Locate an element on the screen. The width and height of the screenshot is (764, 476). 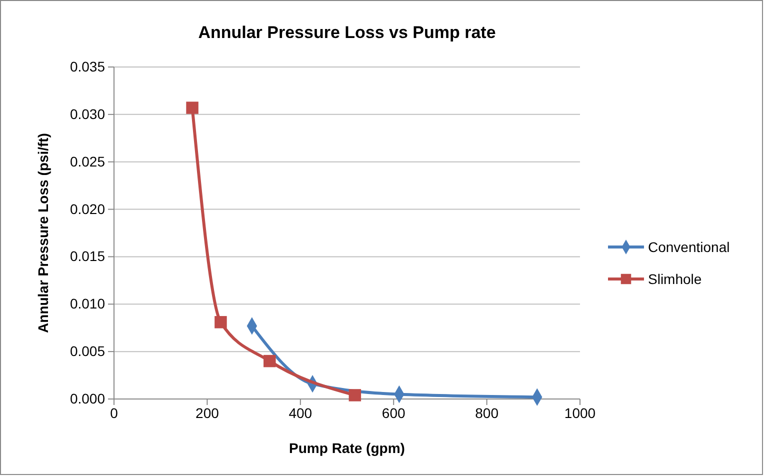
chart-title: Annular Pressure Loss vs Pump rate is located at coordinates (347, 32).